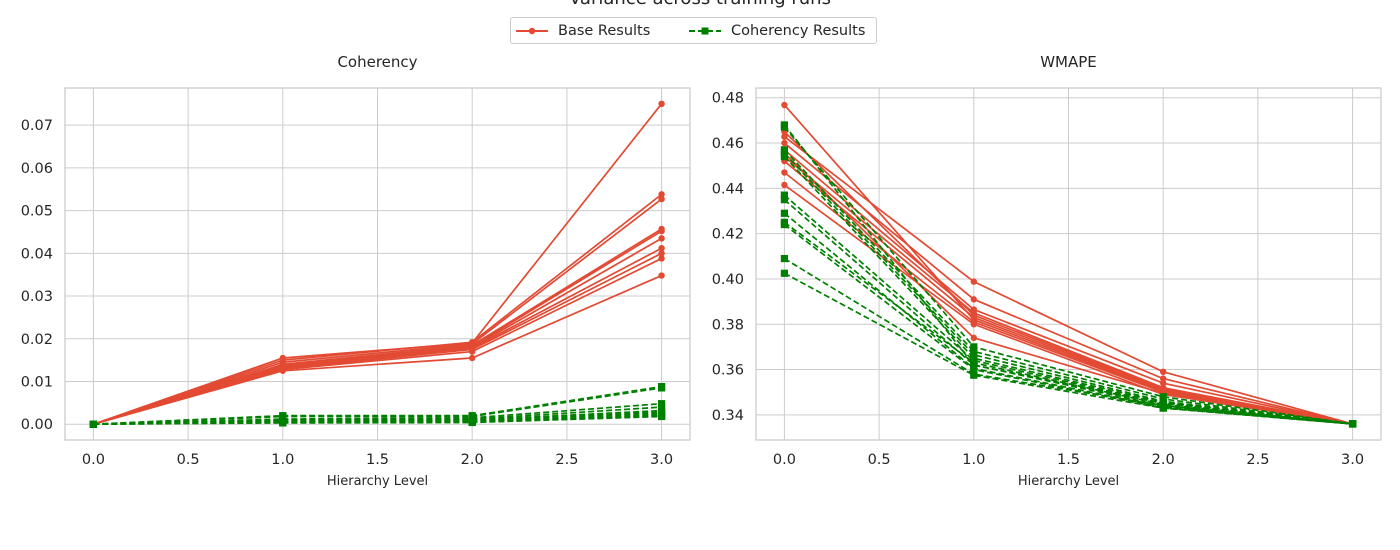  I want to click on legend-item-base: Base Results, so click(582, 31).